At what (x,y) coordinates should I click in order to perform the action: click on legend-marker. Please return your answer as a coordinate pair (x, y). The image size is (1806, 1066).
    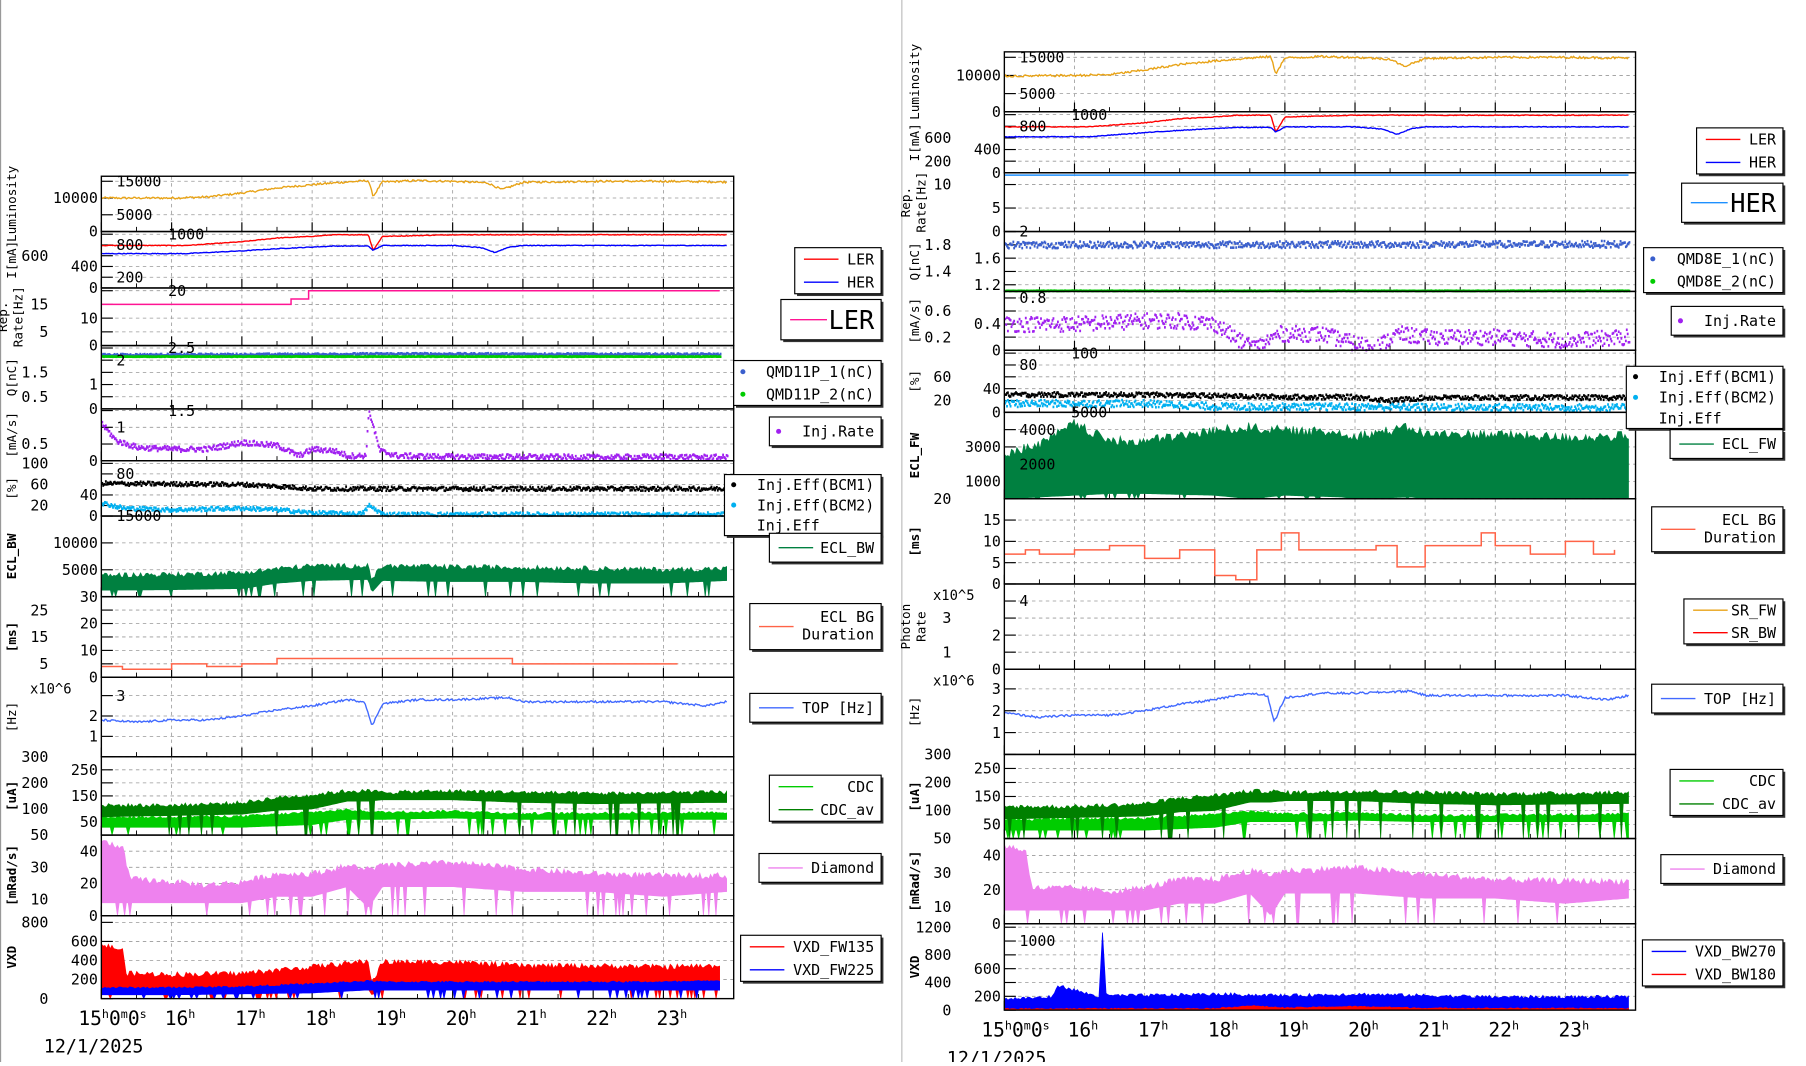
    Looking at the image, I should click on (778, 431).